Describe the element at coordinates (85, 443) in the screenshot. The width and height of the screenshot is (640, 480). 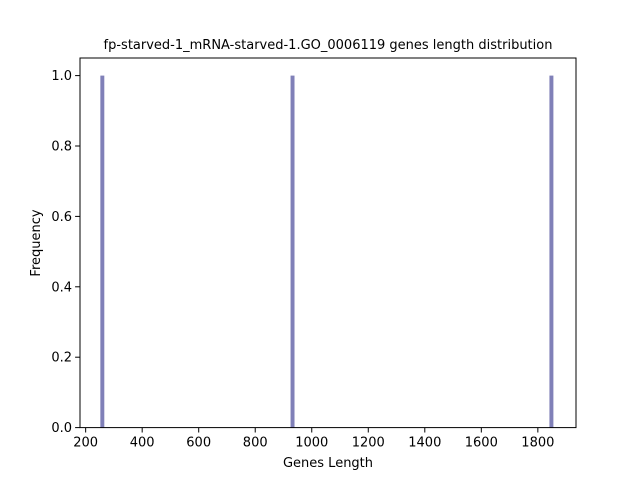
I see `x-tick-label: 200` at that location.